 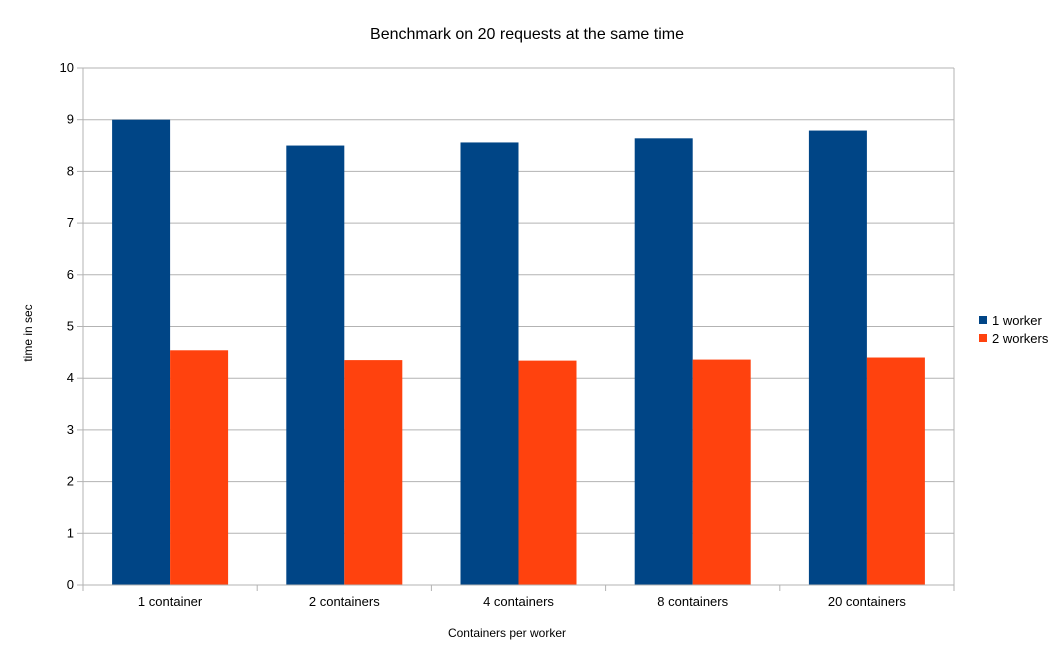 I want to click on y-axis-ticks: 0 1 2 3 4 5 6 7 8 9 10, so click(x=71, y=326).